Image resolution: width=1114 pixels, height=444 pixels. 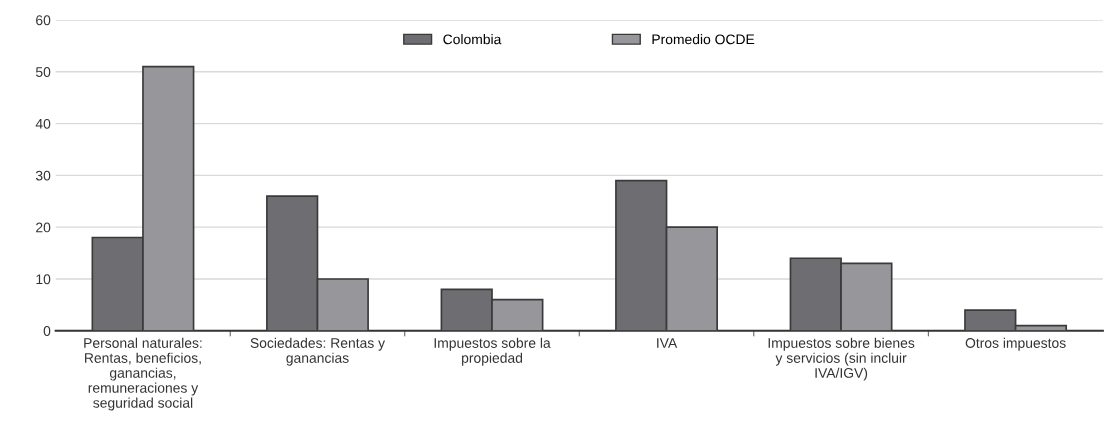 What do you see at coordinates (492, 351) in the screenshot?
I see `x-tick-label: Impuestos sobre la propiedad` at bounding box center [492, 351].